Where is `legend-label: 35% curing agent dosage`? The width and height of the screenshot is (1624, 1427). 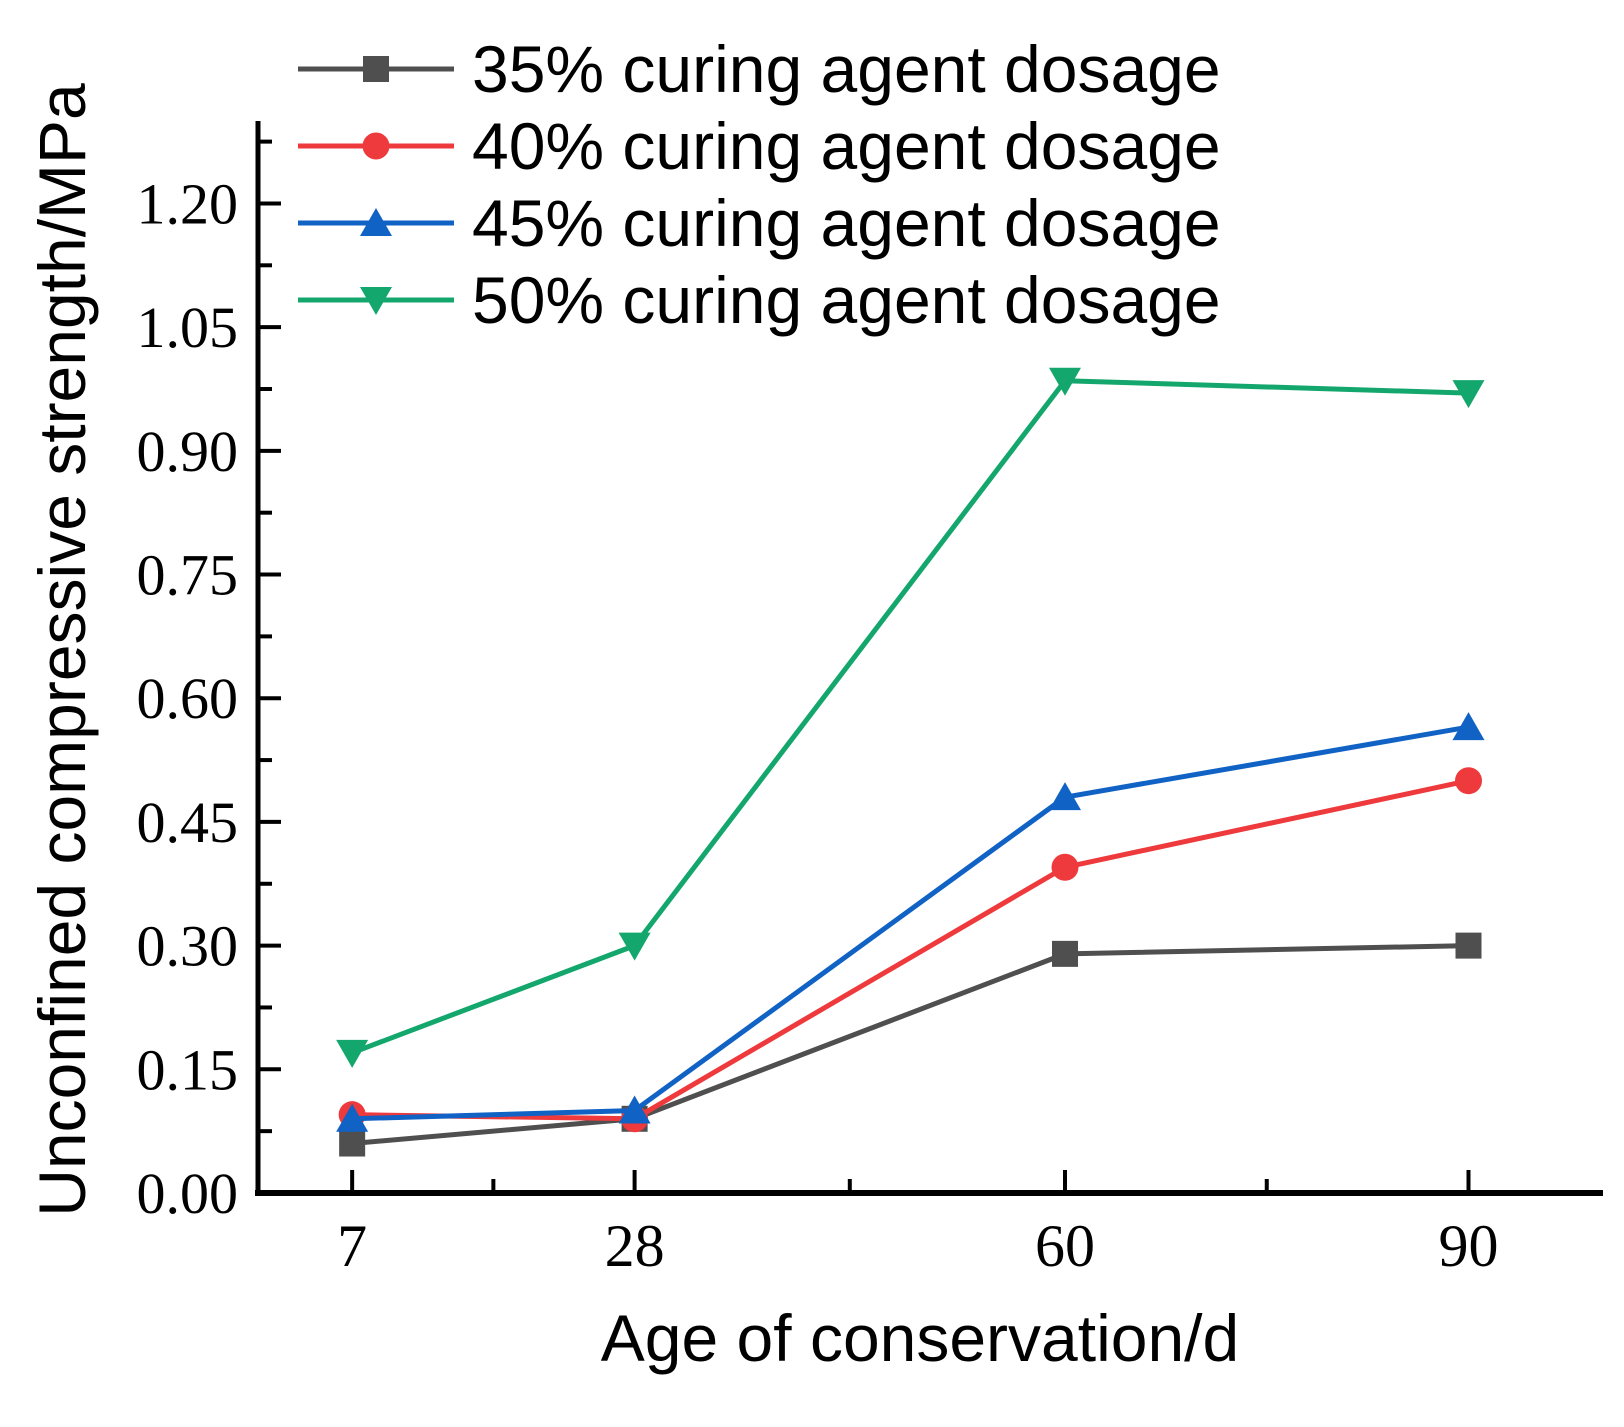 legend-label: 35% curing agent dosage is located at coordinates (846, 68).